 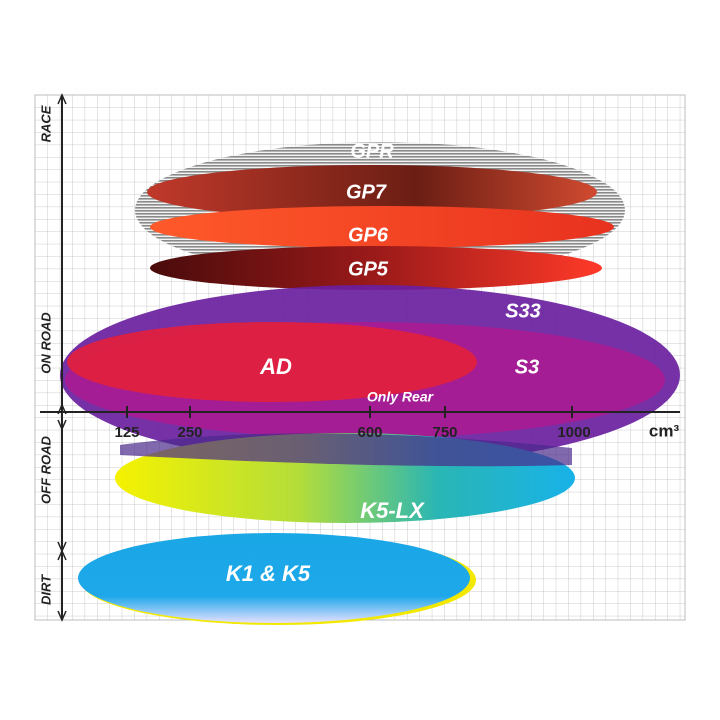 I want to click on gp6-shape, so click(x=382, y=227).